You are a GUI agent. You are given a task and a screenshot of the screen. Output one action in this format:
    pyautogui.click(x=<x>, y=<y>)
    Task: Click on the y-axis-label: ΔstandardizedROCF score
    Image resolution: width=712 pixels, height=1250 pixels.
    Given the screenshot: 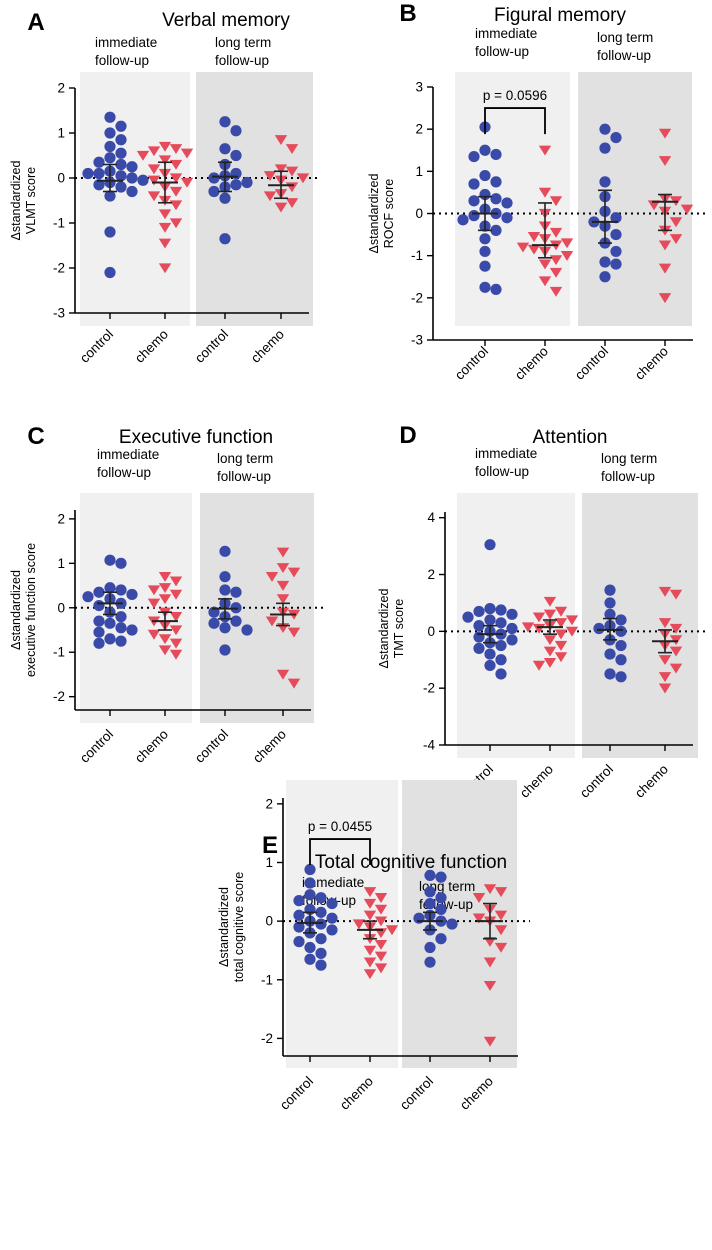 What is the action you would take?
    pyautogui.click(x=381, y=213)
    